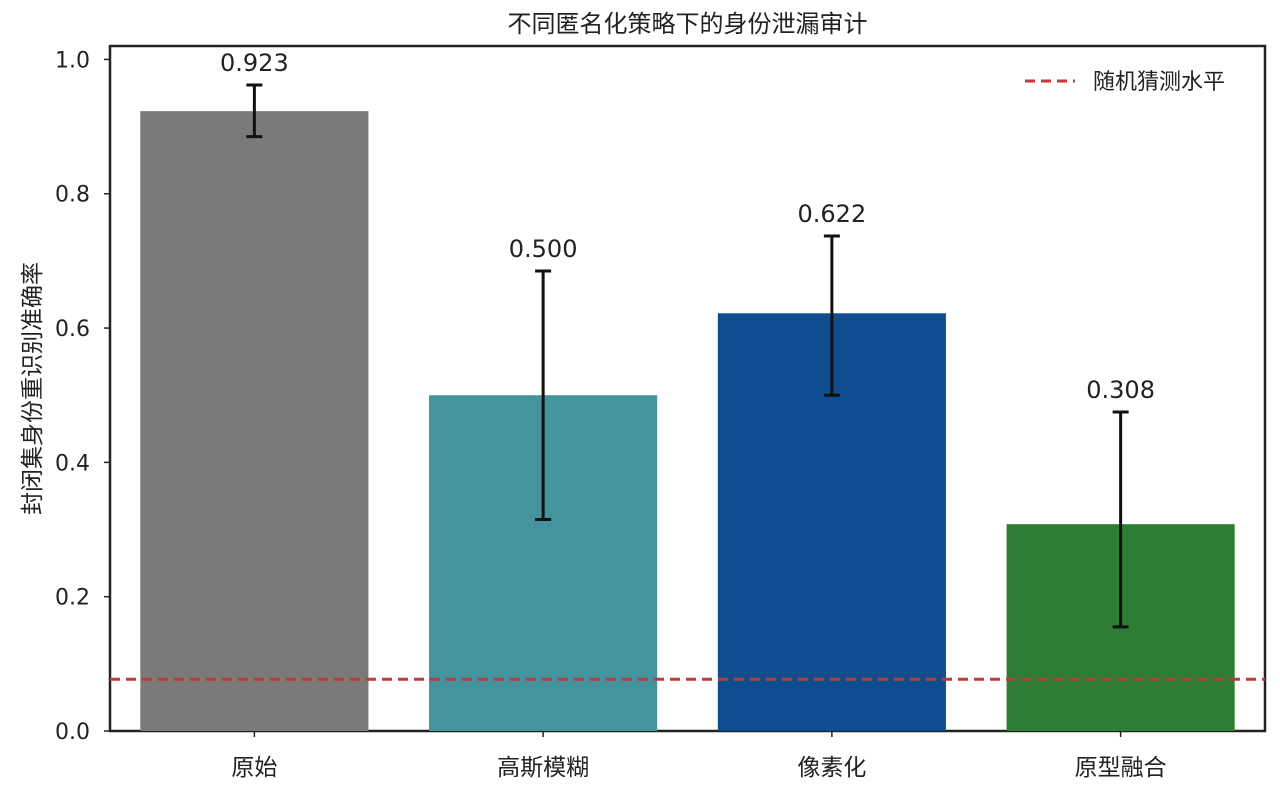 Image resolution: width=1280 pixels, height=791 pixels. What do you see at coordinates (1120, 390) in the screenshot?
I see `value-label-4: 0.308` at bounding box center [1120, 390].